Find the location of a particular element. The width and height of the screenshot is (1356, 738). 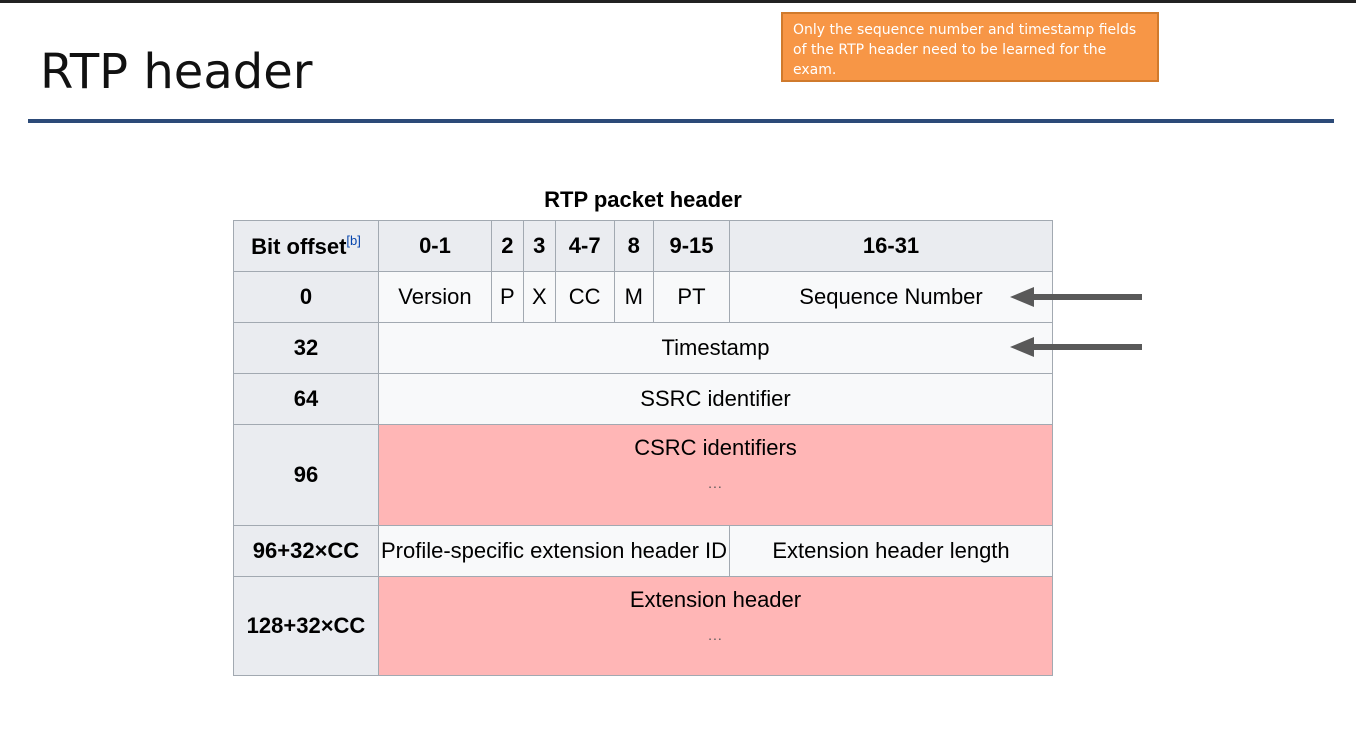

marker-field: M is located at coordinates (633, 297).